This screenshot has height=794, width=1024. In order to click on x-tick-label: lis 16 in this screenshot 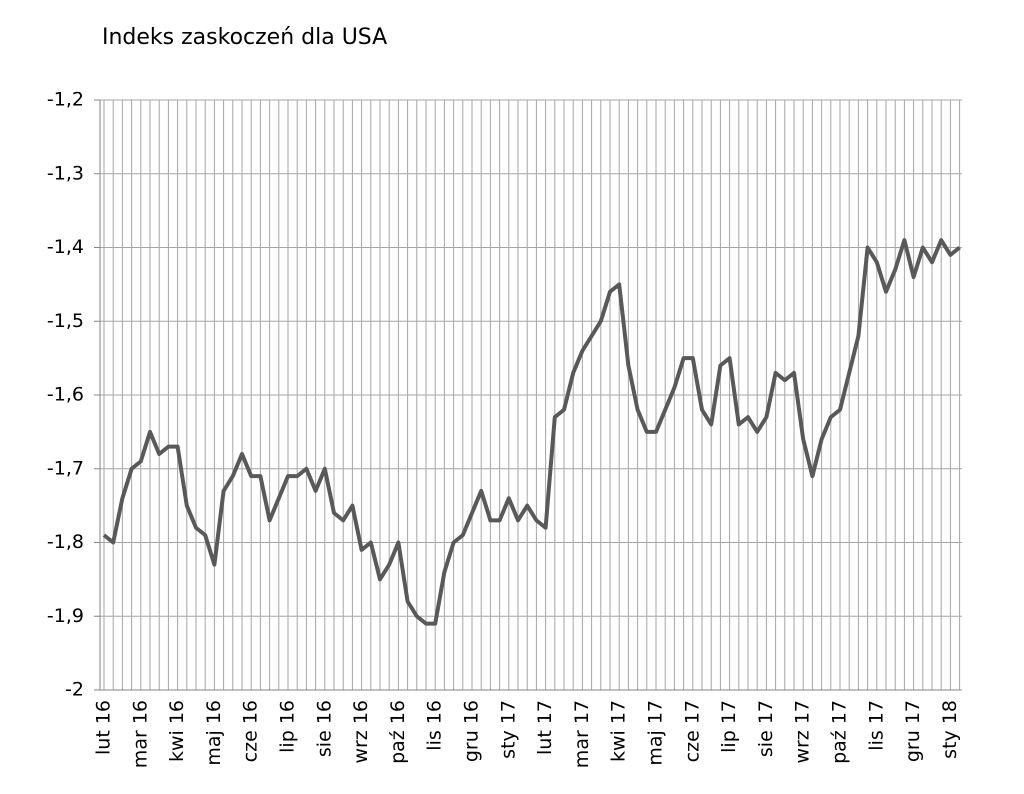, I will do `click(435, 725)`.